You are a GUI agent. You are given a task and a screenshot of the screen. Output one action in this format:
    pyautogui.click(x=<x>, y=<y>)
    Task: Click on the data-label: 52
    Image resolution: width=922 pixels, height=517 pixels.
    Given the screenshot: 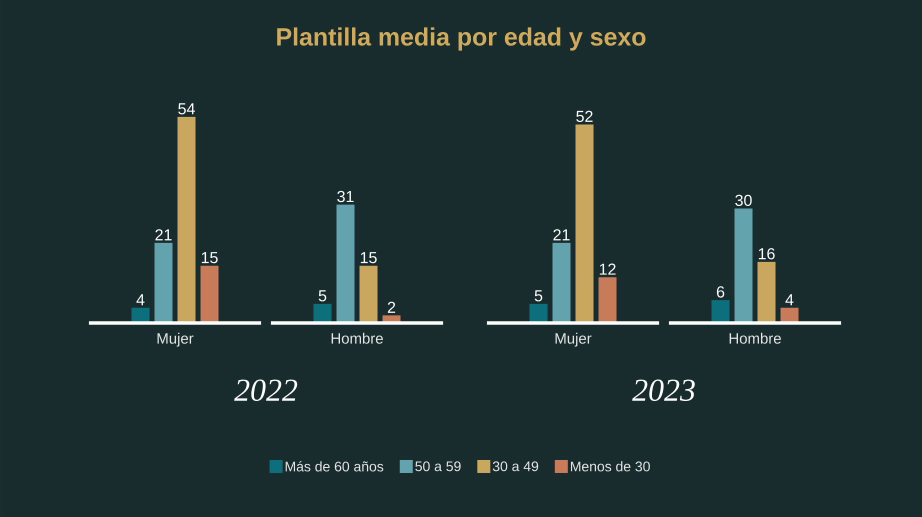 What is the action you would take?
    pyautogui.click(x=584, y=116)
    